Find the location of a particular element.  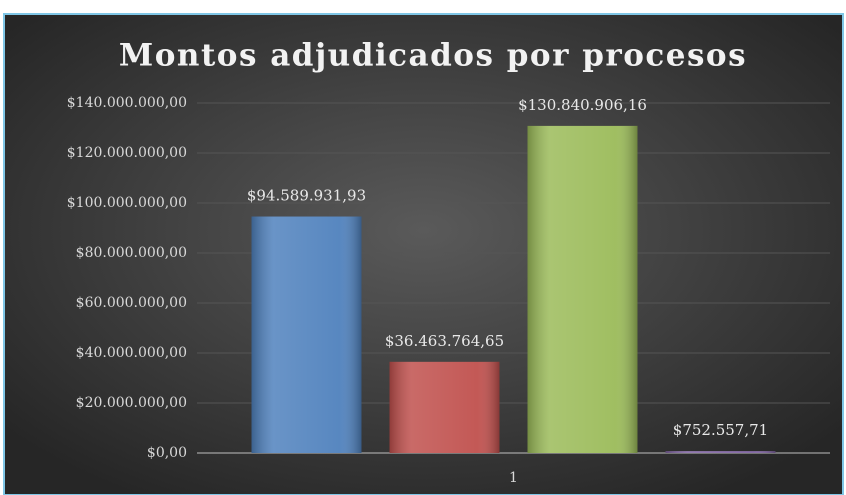

value-label: $94.589.931,93 is located at coordinates (306, 196).